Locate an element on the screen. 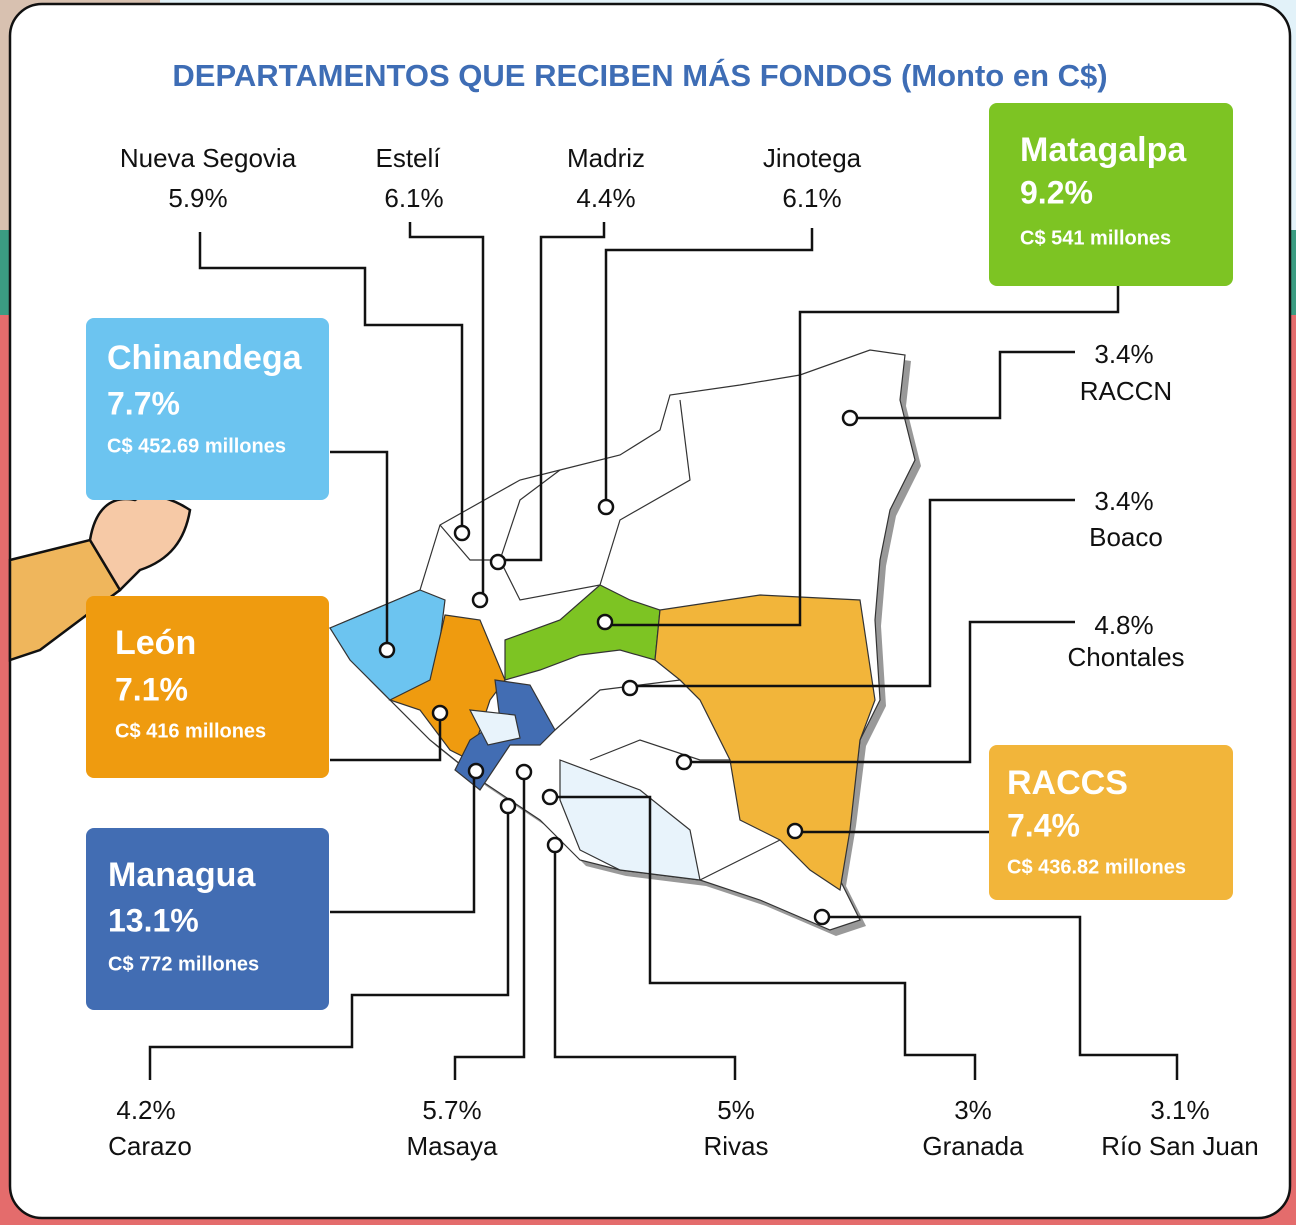  department-name: Carazo is located at coordinates (150, 1146).